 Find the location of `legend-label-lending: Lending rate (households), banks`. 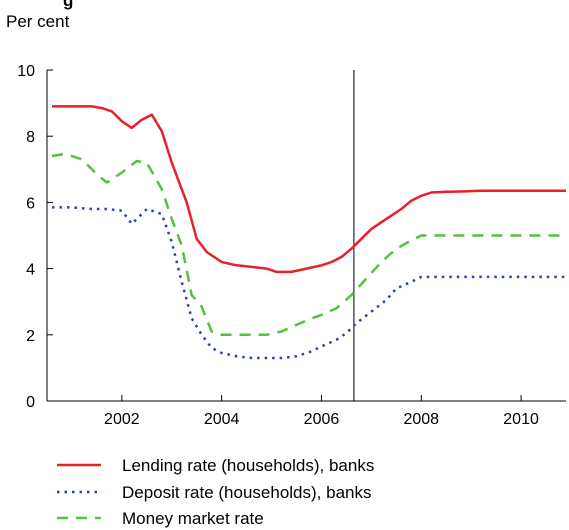

legend-label-lending: Lending rate (households), banks is located at coordinates (248, 465).